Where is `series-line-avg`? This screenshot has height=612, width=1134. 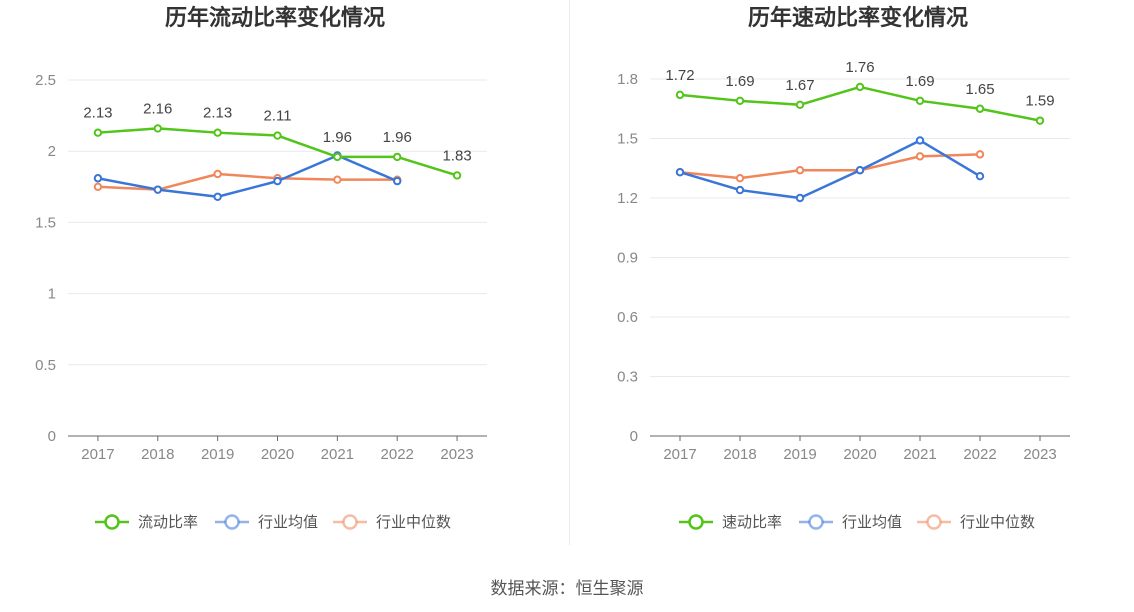
series-line-avg is located at coordinates (247, 176).